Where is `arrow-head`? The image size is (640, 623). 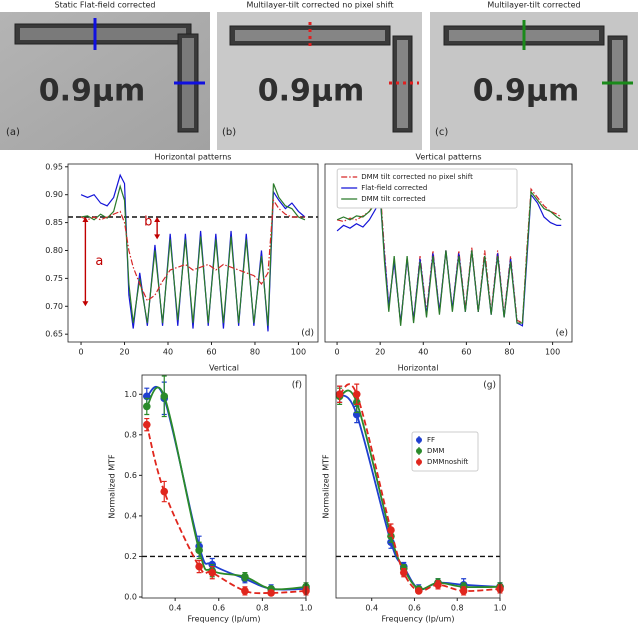 arrow-head is located at coordinates (157, 228).